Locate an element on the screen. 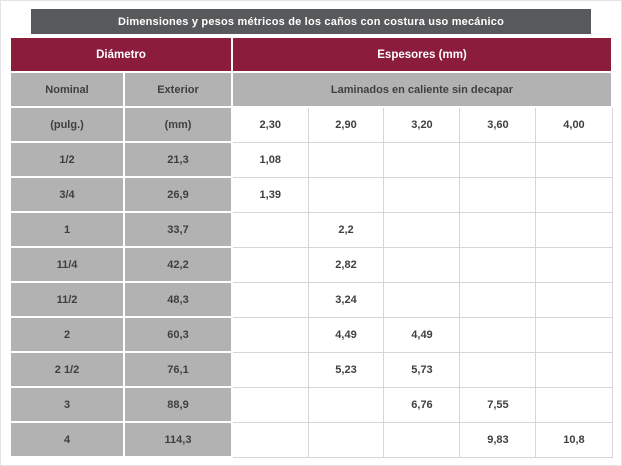  table-row: 11/2 48,3 3,24 is located at coordinates (311, 299).